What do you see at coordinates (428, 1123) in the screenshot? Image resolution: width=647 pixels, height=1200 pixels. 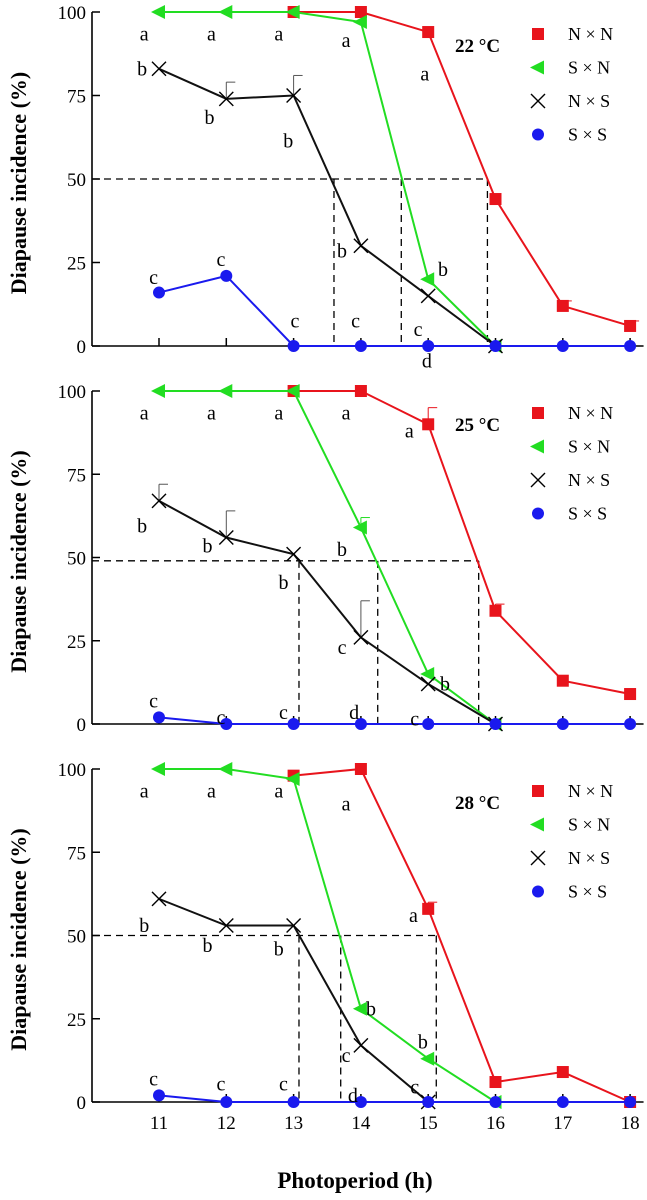 I see `x-tick-label: 15` at bounding box center [428, 1123].